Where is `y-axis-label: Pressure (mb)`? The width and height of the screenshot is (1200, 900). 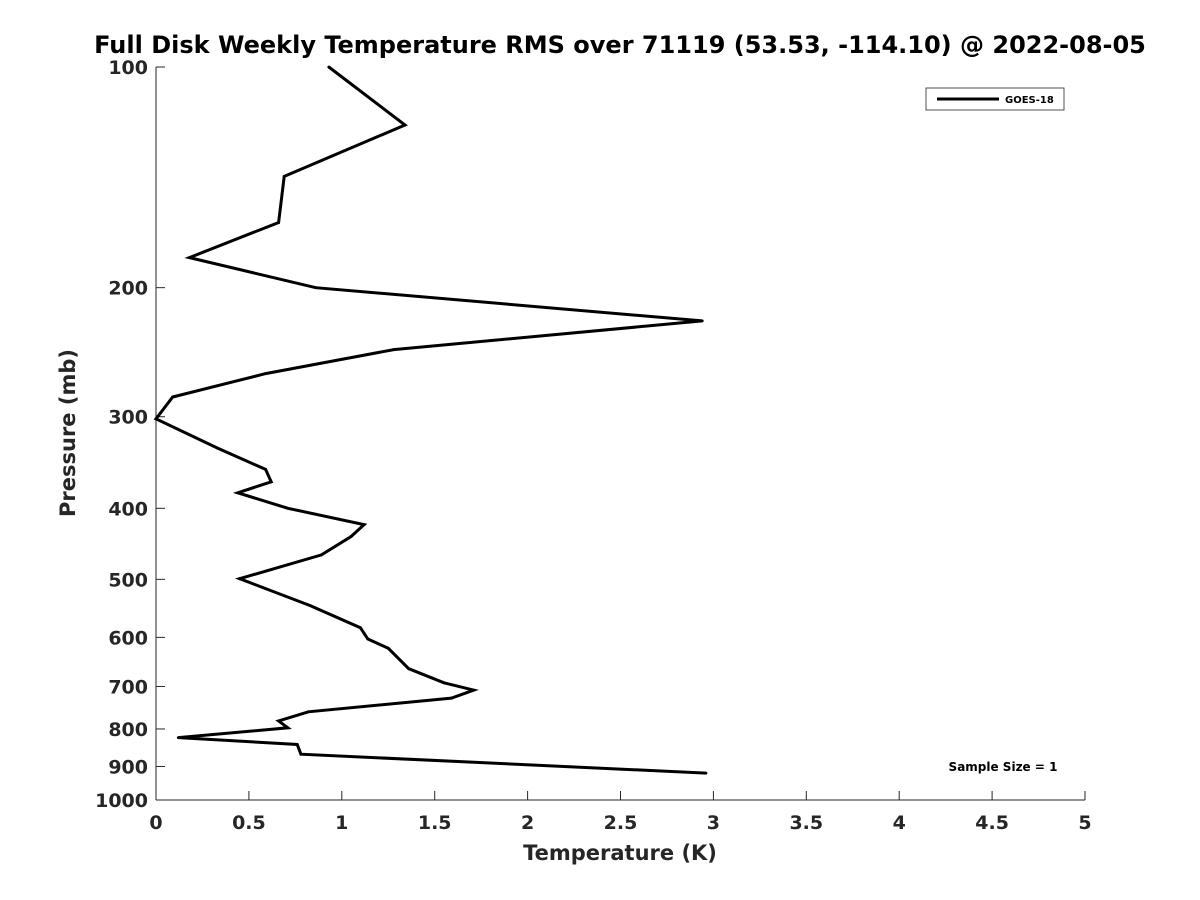 y-axis-label: Pressure (mb) is located at coordinates (68, 433).